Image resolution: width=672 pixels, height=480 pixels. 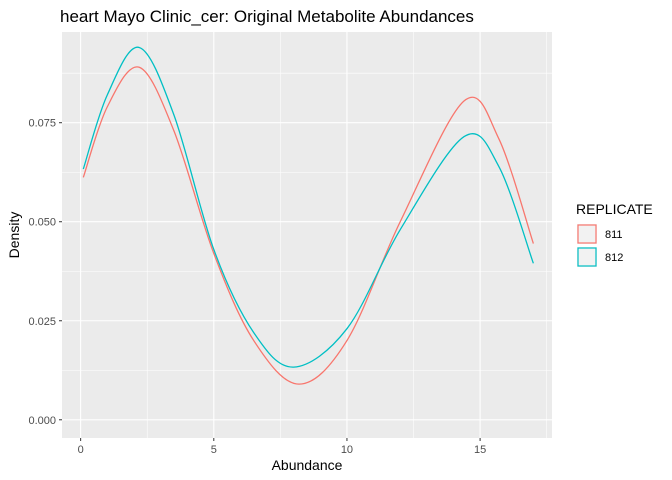 What do you see at coordinates (214, 450) in the screenshot?
I see `x-tick-label: 5` at bounding box center [214, 450].